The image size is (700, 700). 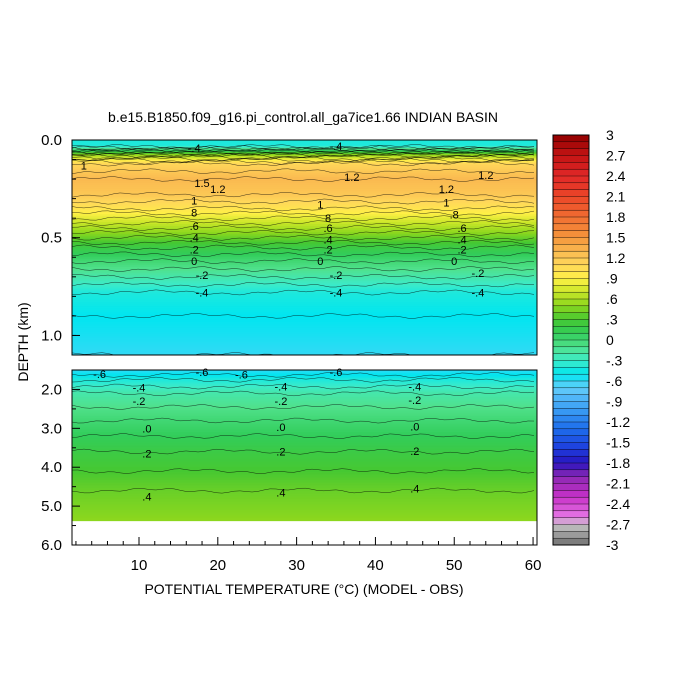 What do you see at coordinates (477, 294) in the screenshot?
I see `contour-label: -.4` at bounding box center [477, 294].